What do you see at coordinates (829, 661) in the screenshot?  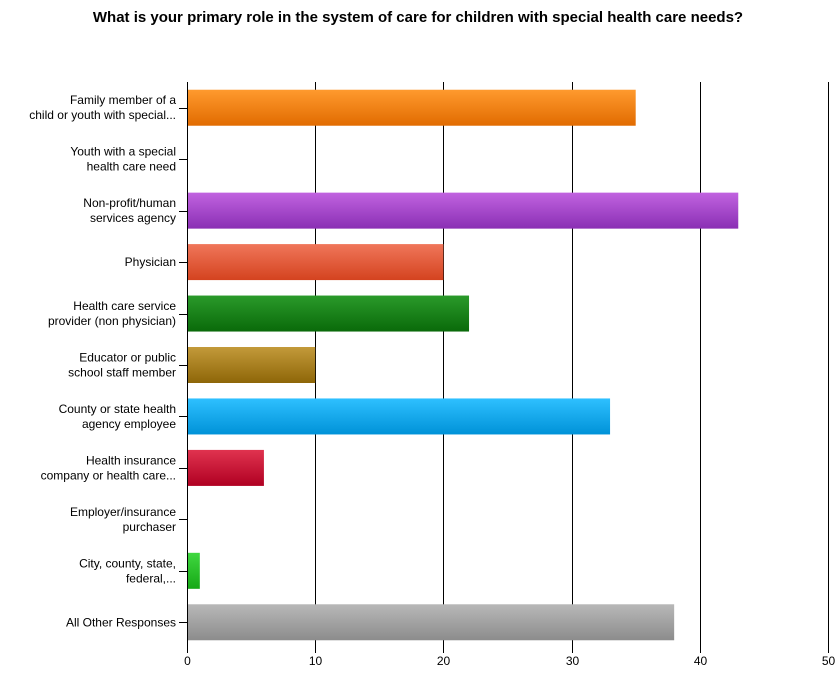 I see `x-tick-label-50: 50` at bounding box center [829, 661].